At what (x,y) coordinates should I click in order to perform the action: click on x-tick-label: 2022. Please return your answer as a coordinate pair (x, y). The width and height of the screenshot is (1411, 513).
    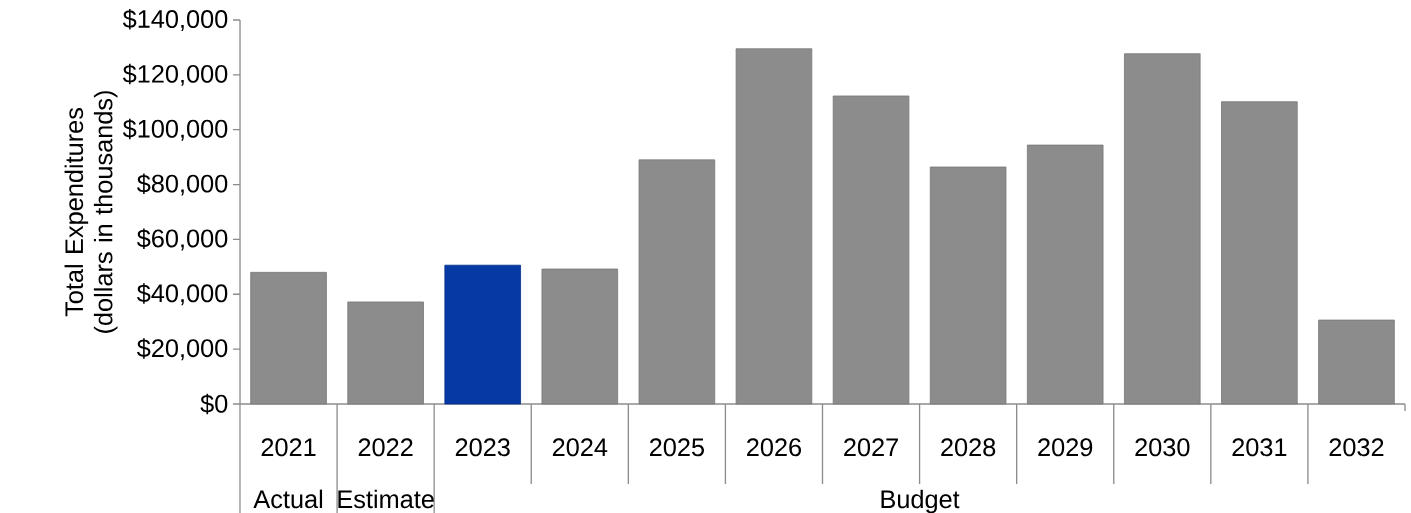
    Looking at the image, I should click on (385, 447).